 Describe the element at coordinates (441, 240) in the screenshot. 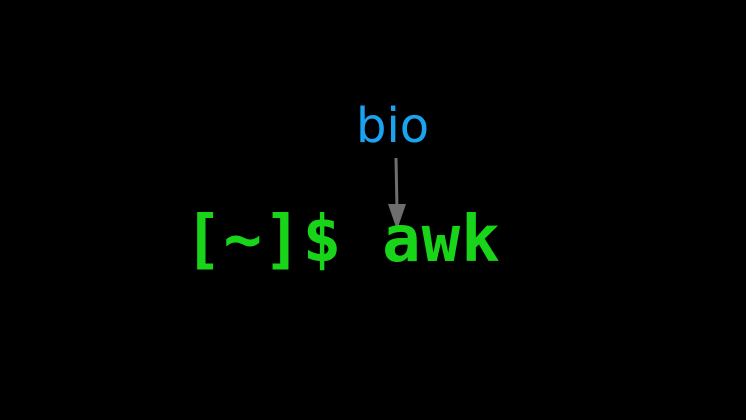

I see `command-text: awk` at that location.